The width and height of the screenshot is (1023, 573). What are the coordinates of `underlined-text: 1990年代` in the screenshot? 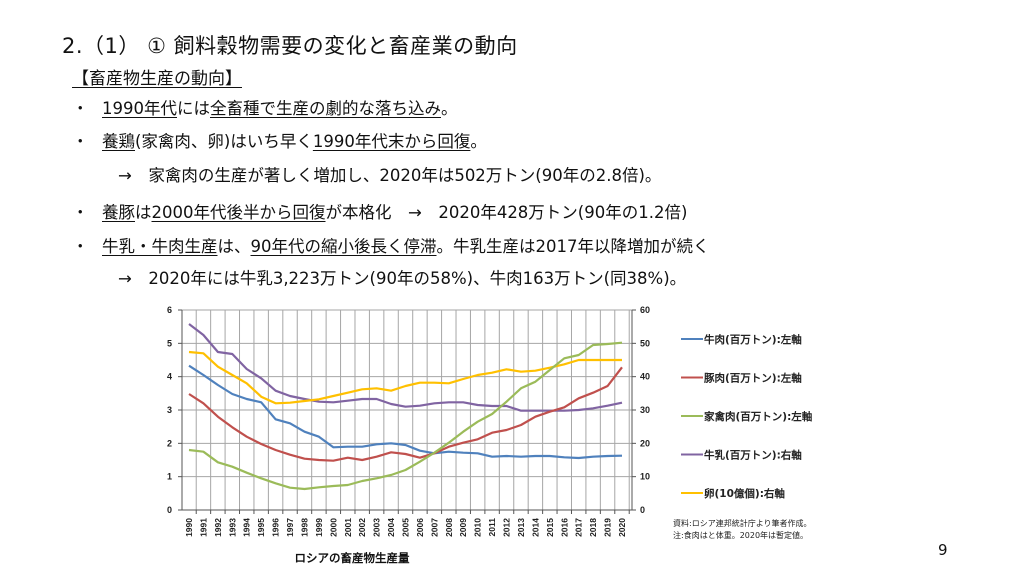 It's located at (139, 108).